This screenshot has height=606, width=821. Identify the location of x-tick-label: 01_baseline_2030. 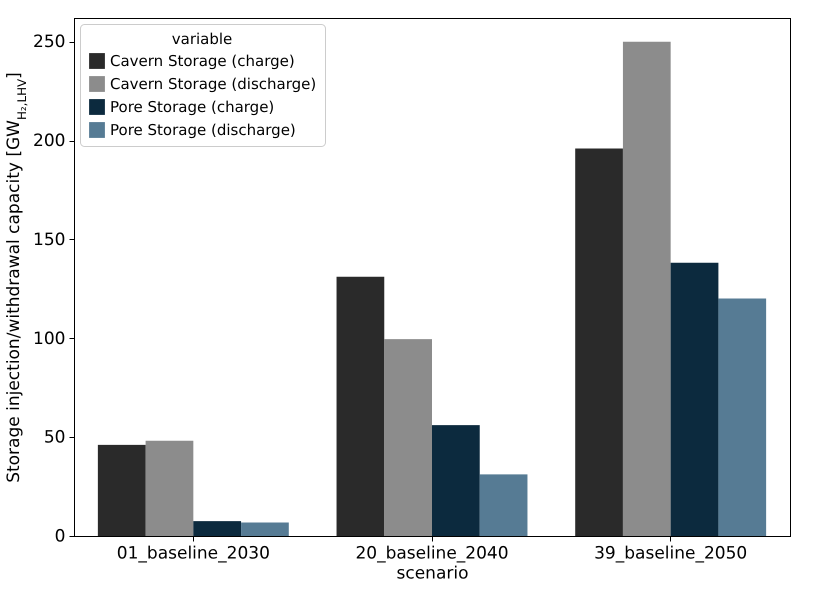
(193, 554).